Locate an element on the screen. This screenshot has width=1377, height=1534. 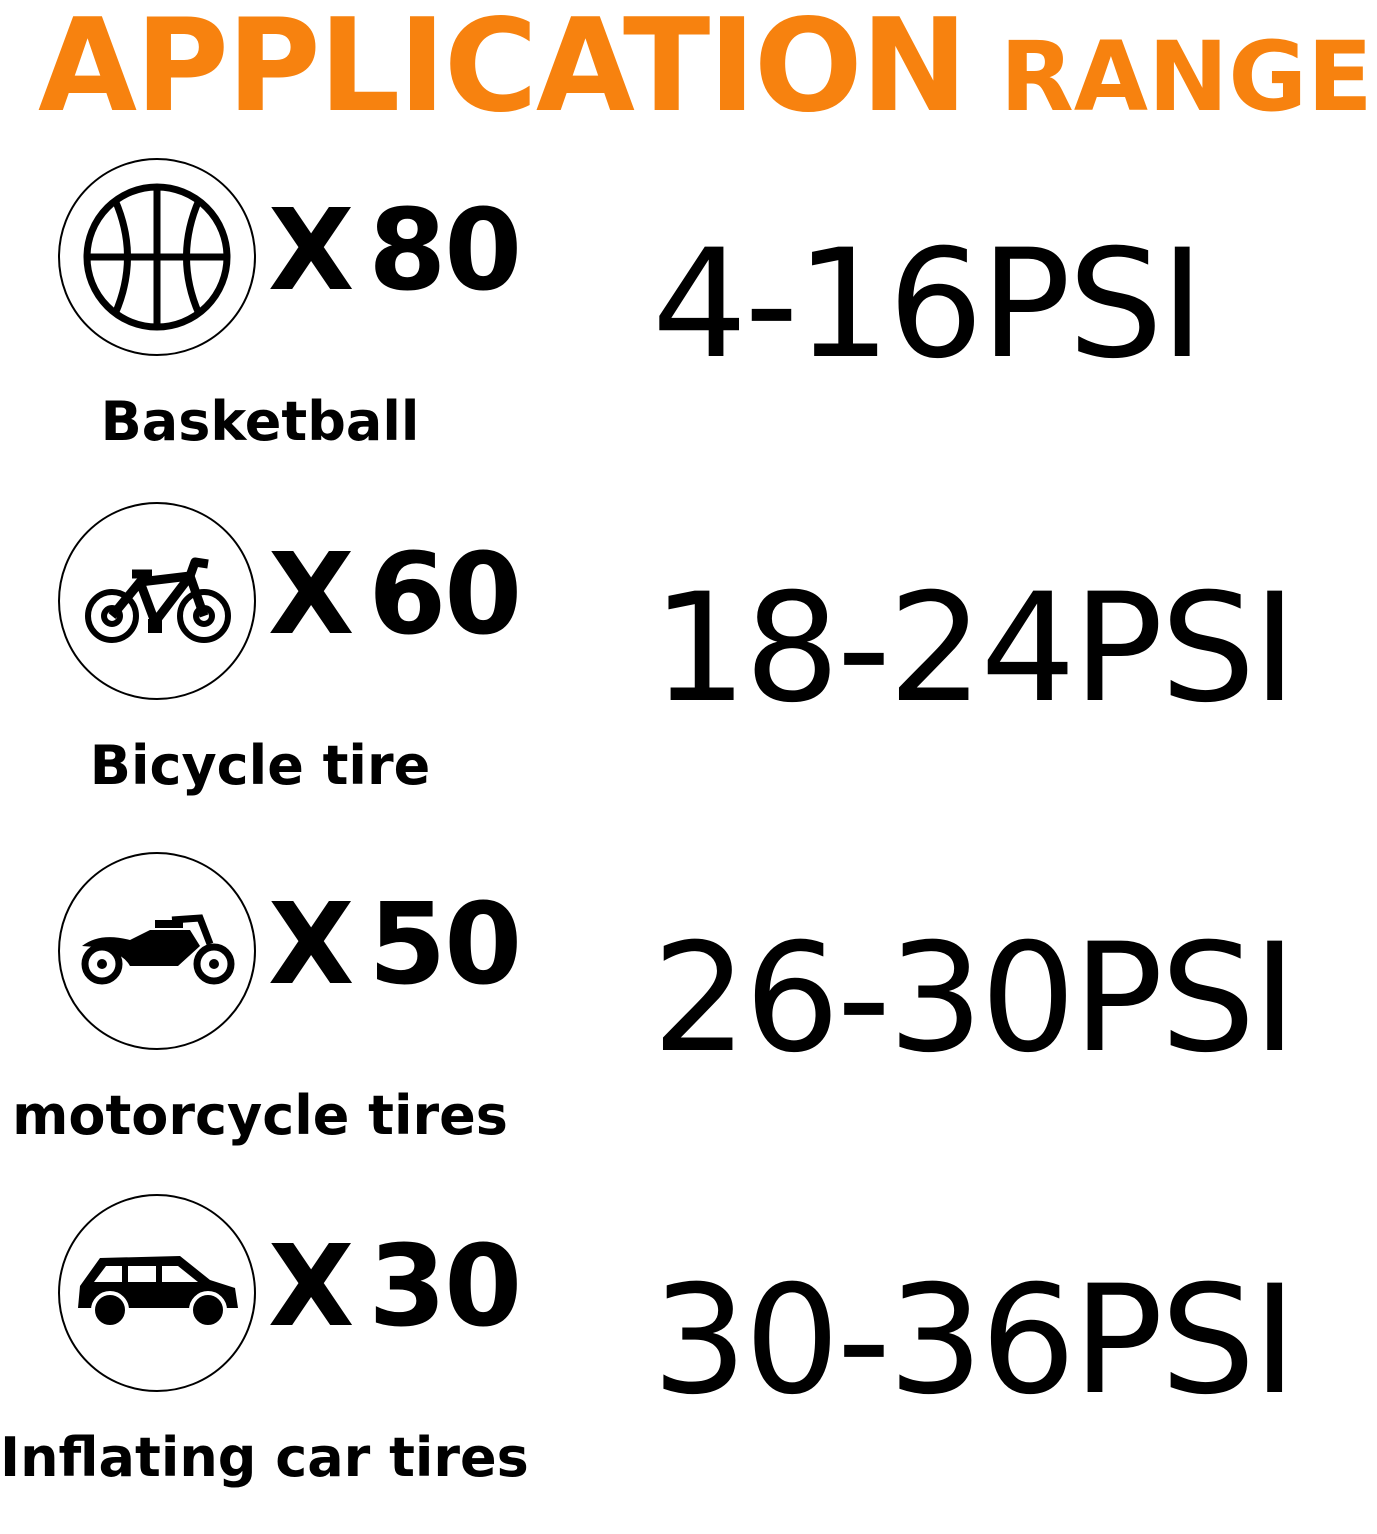
page-title: APPLICATION RANGE is located at coordinates (705, 70).